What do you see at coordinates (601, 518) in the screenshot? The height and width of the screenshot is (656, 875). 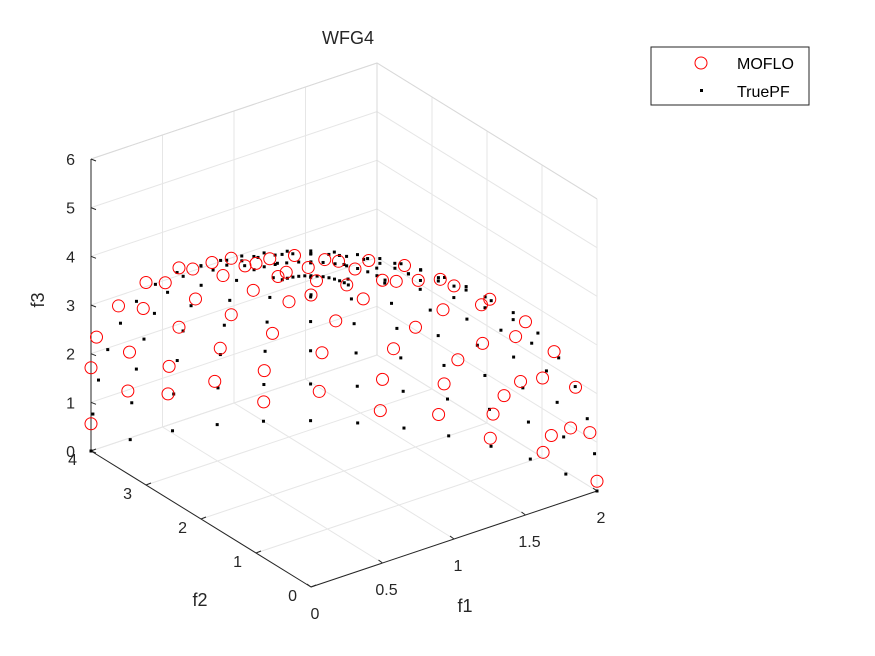 I see `x-tick-label: 2` at bounding box center [601, 518].